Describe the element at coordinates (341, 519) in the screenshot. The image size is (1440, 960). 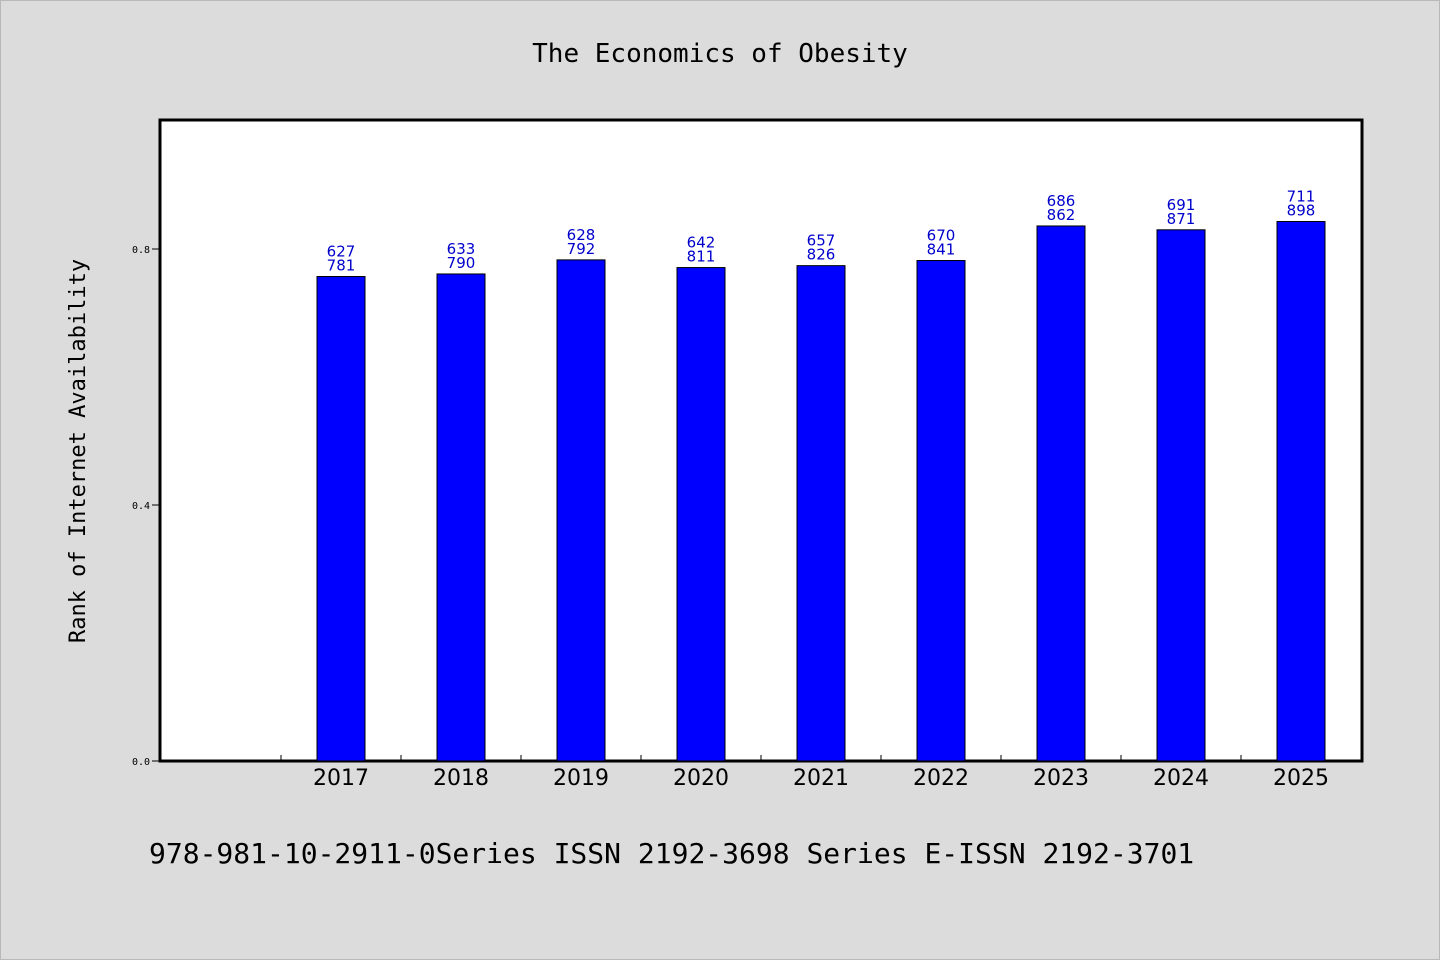
I see `bar-2017` at that location.